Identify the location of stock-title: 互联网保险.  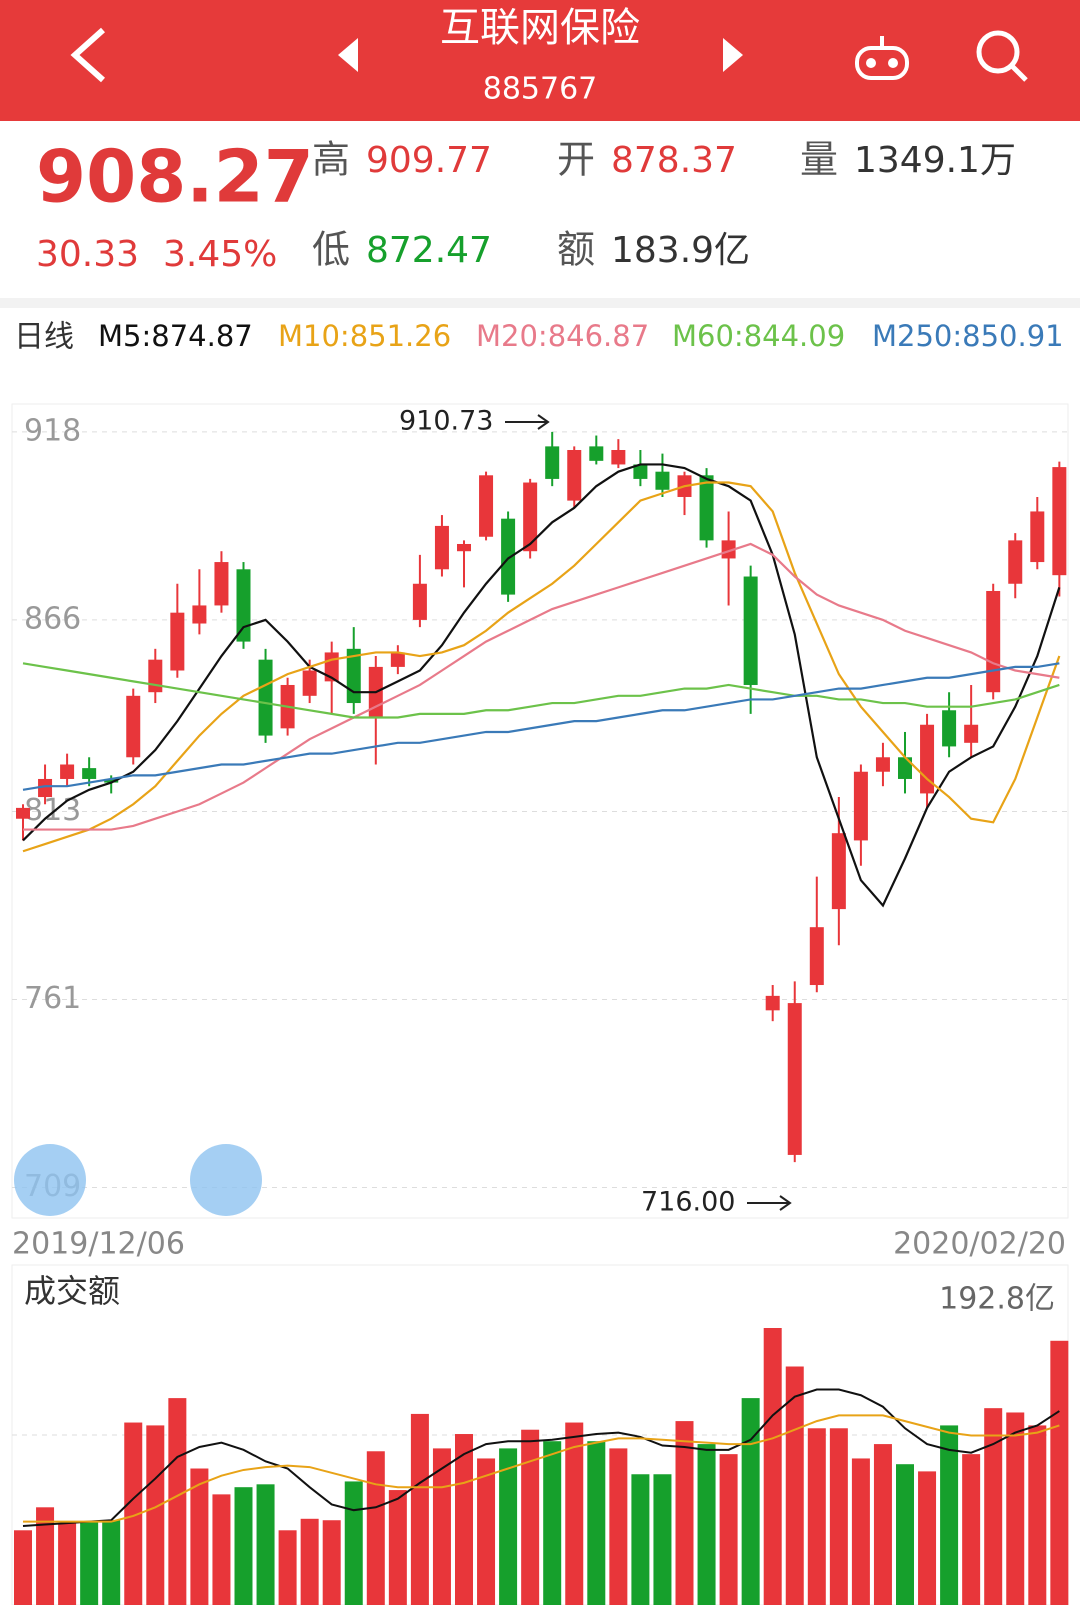
(540, 28).